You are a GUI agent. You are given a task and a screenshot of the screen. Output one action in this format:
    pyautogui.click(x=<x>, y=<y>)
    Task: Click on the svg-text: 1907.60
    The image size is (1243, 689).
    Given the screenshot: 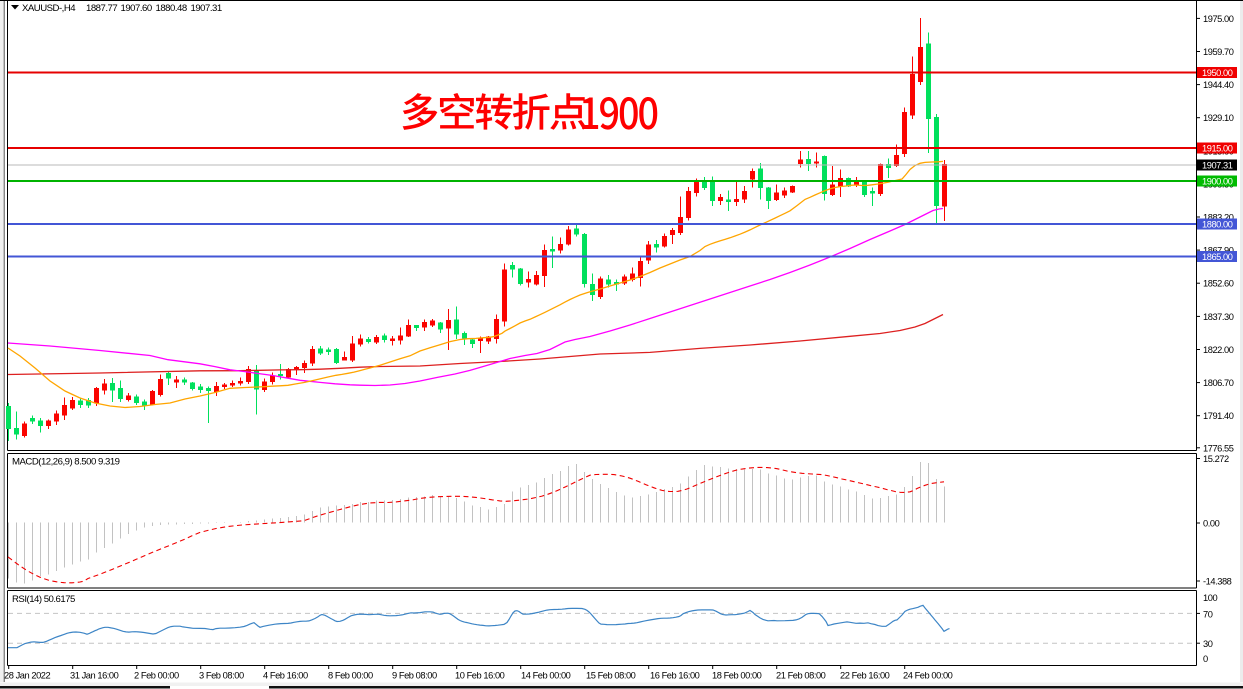 What is the action you would take?
    pyautogui.click(x=136, y=8)
    